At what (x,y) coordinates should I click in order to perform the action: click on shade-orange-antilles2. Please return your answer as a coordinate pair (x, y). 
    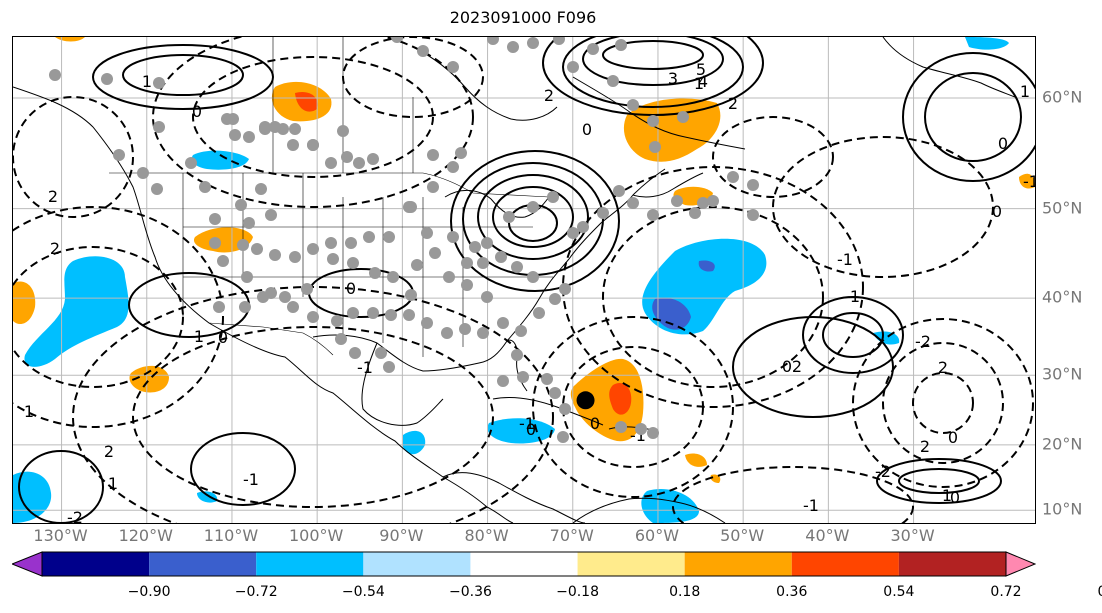
    Looking at the image, I should click on (715, 478).